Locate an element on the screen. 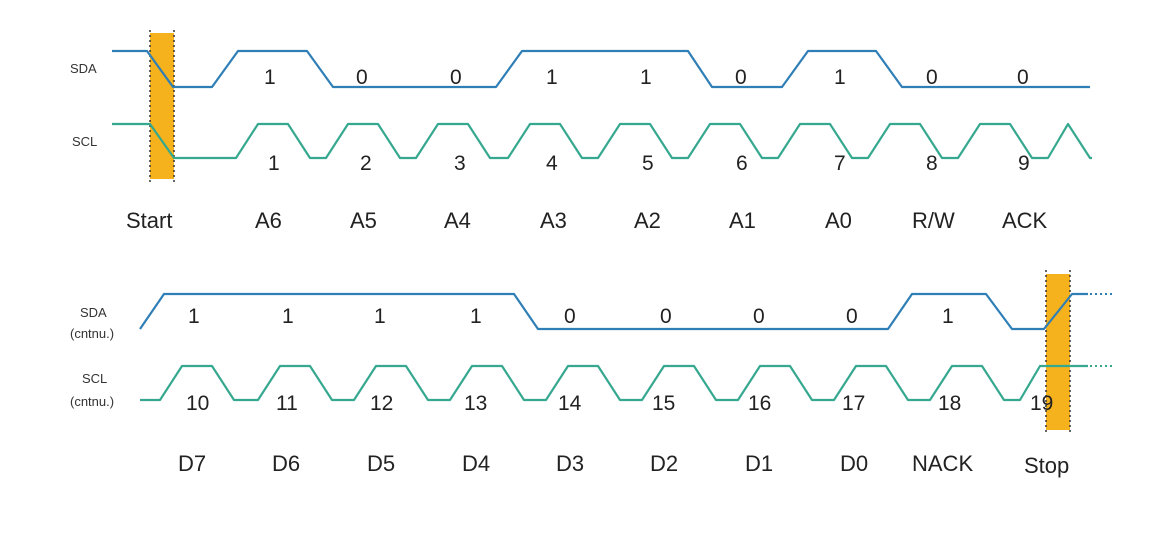 The image size is (1164, 534). scl-label-row1: SCL is located at coordinates (84, 141).